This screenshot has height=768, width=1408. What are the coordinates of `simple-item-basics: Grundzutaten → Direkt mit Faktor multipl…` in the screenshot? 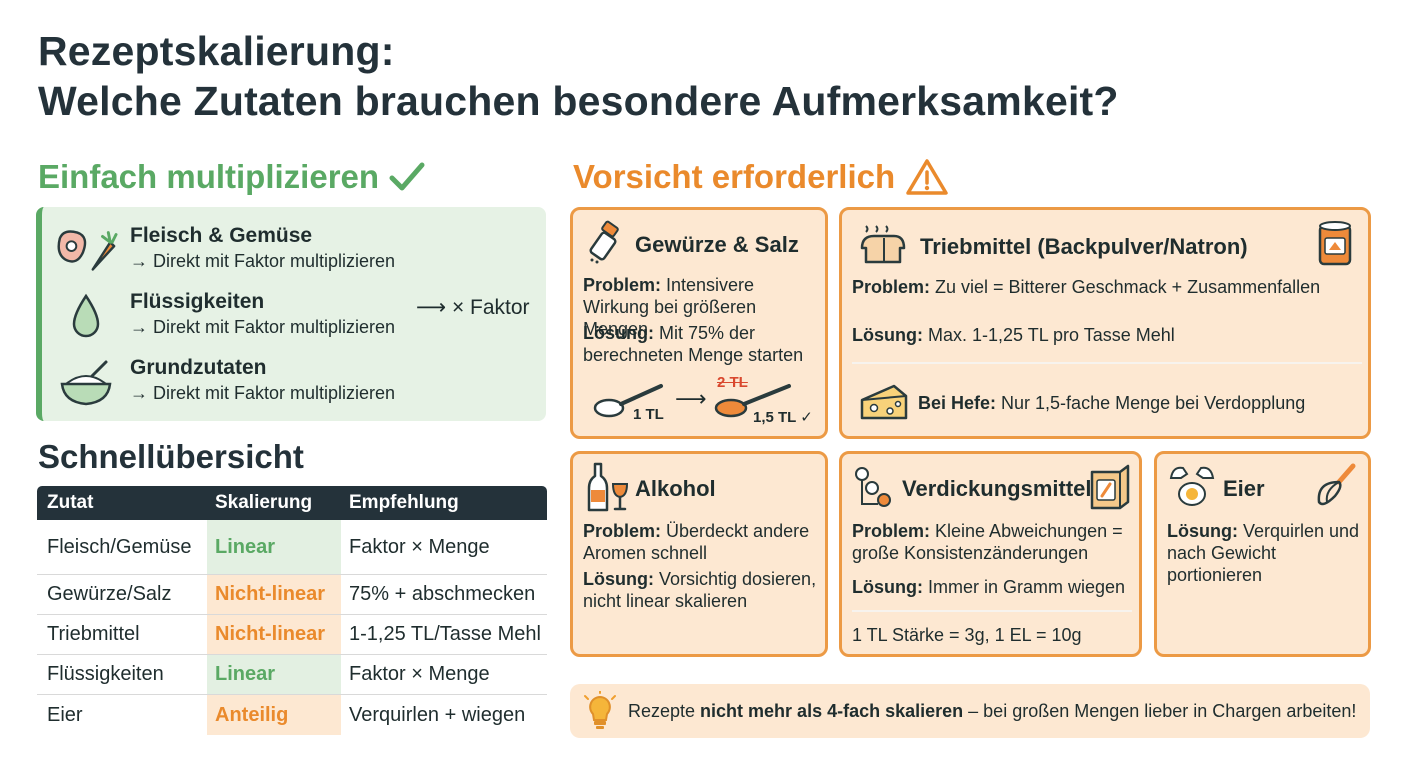 It's located at (224, 383).